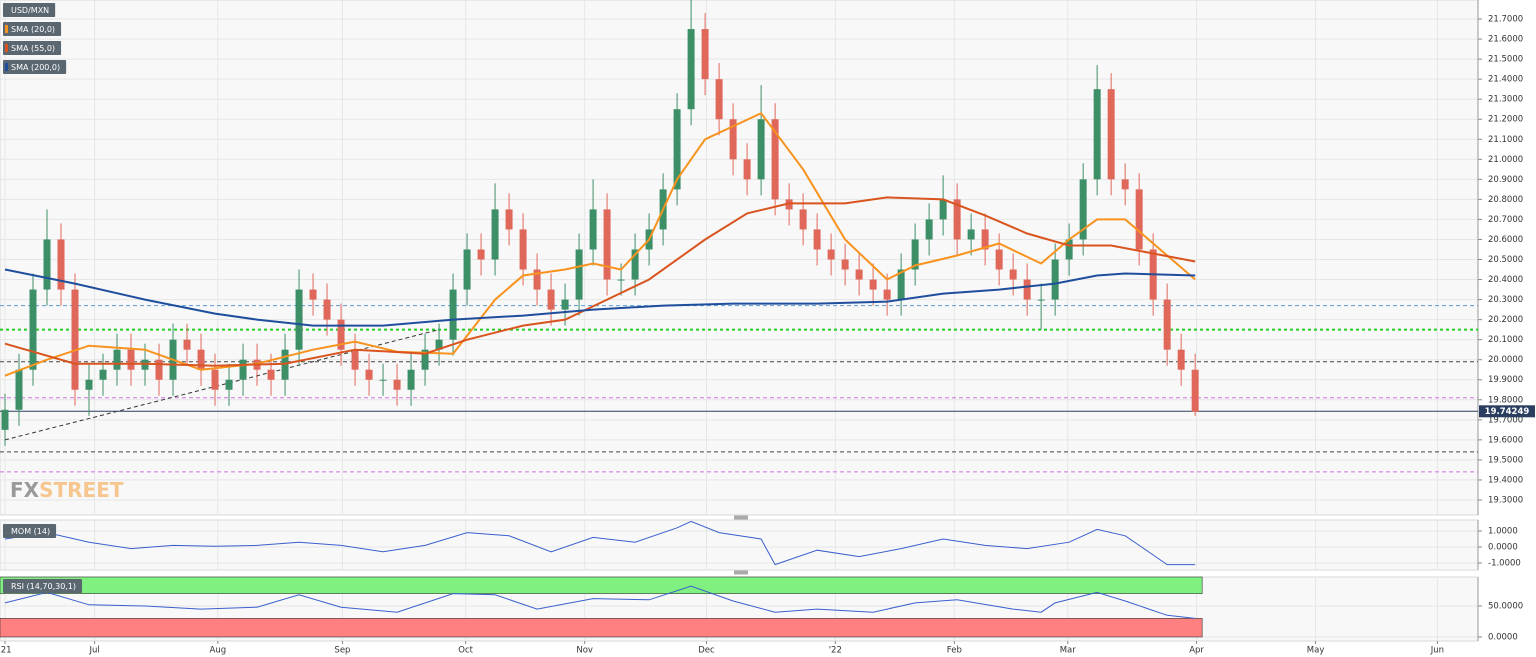 The image size is (1536, 657). Describe the element at coordinates (584, 651) in the screenshot. I see `x-tick-label: Nov` at that location.